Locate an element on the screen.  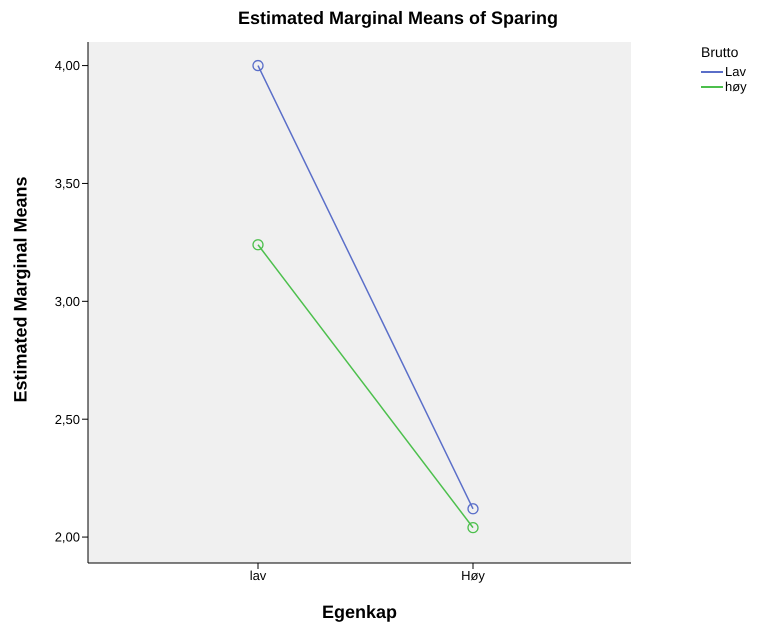
x-axis-title: Egenkap is located at coordinates (360, 612).